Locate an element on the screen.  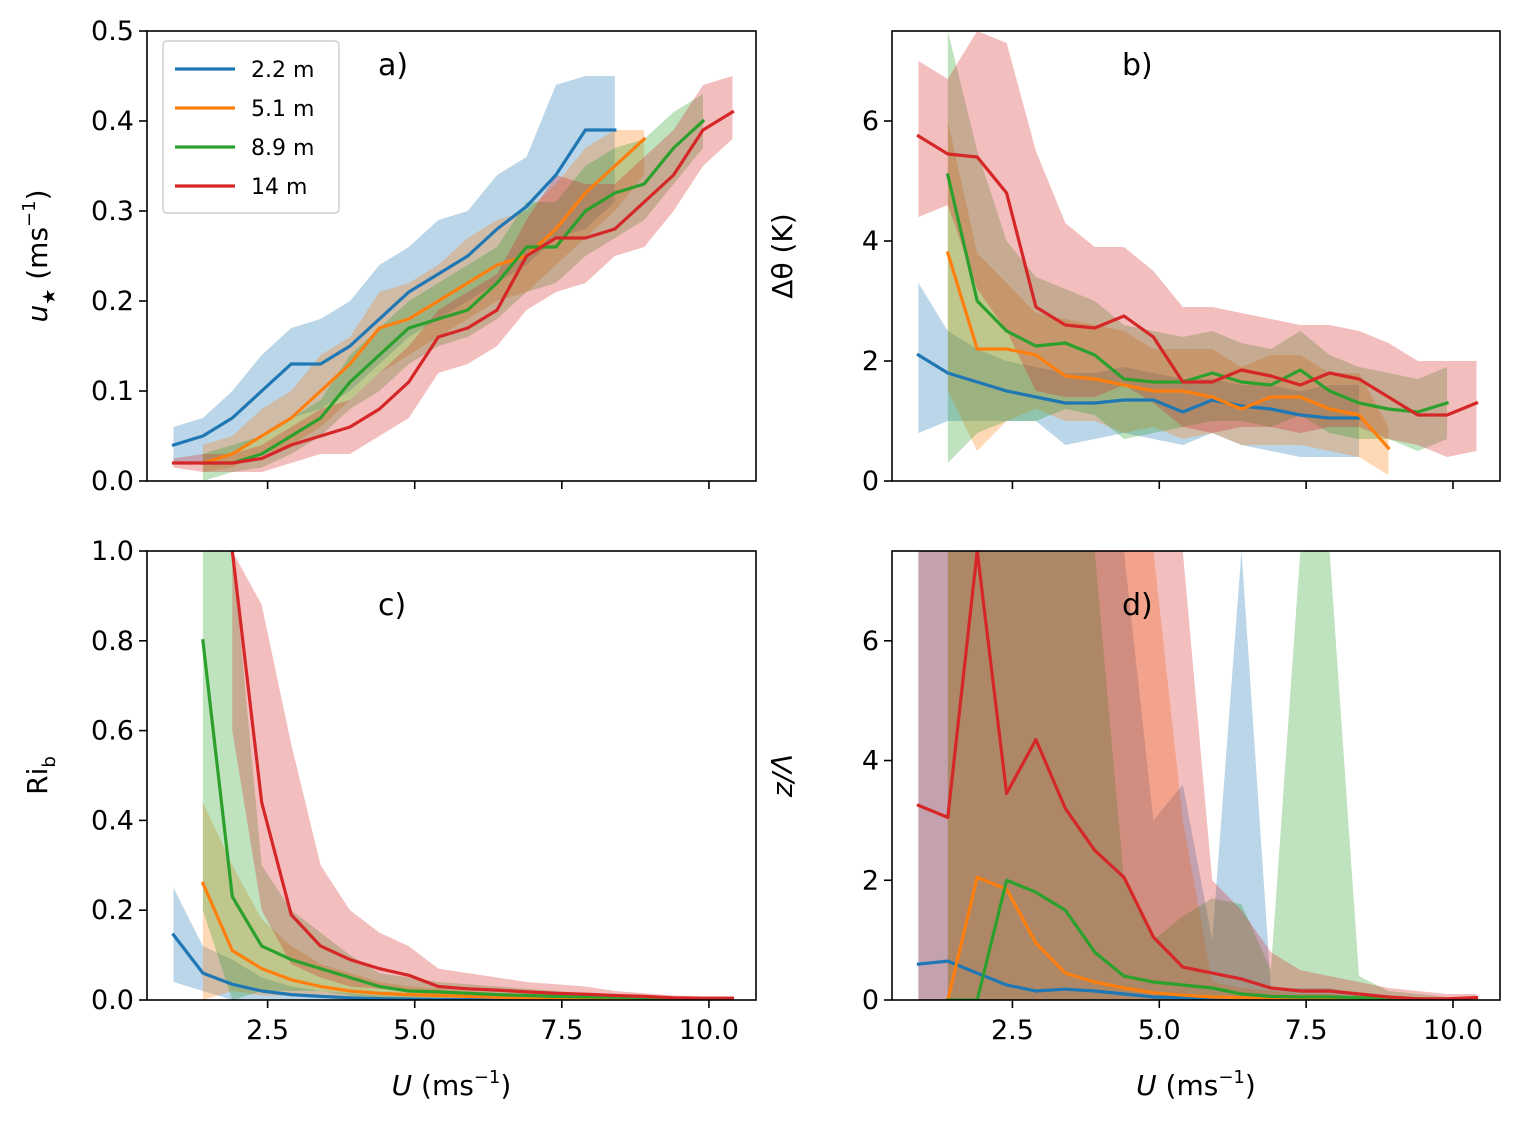
panel-label: d) is located at coordinates (1137, 605).